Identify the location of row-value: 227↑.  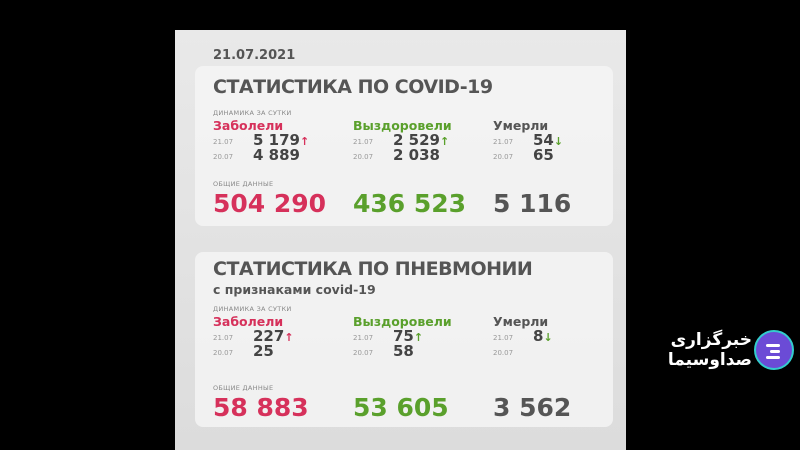
(273, 336).